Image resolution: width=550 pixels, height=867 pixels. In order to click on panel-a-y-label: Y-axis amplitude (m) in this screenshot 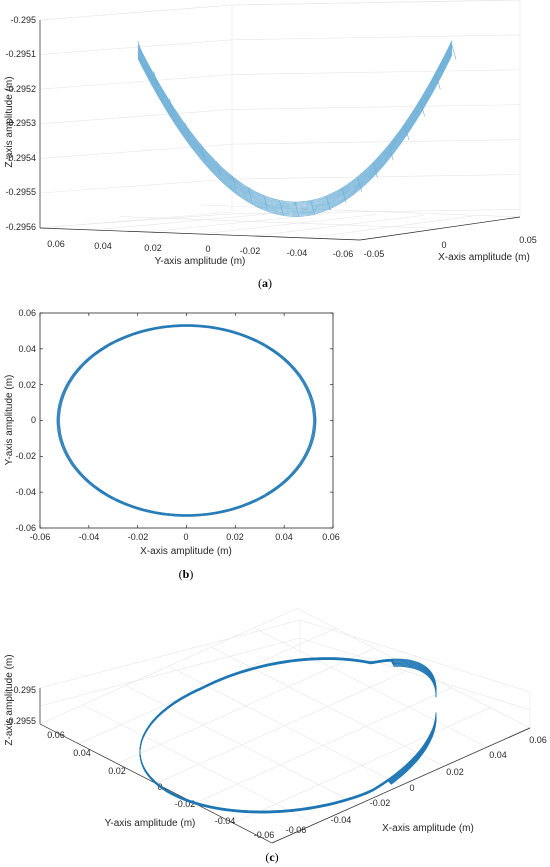, I will do `click(200, 261)`.